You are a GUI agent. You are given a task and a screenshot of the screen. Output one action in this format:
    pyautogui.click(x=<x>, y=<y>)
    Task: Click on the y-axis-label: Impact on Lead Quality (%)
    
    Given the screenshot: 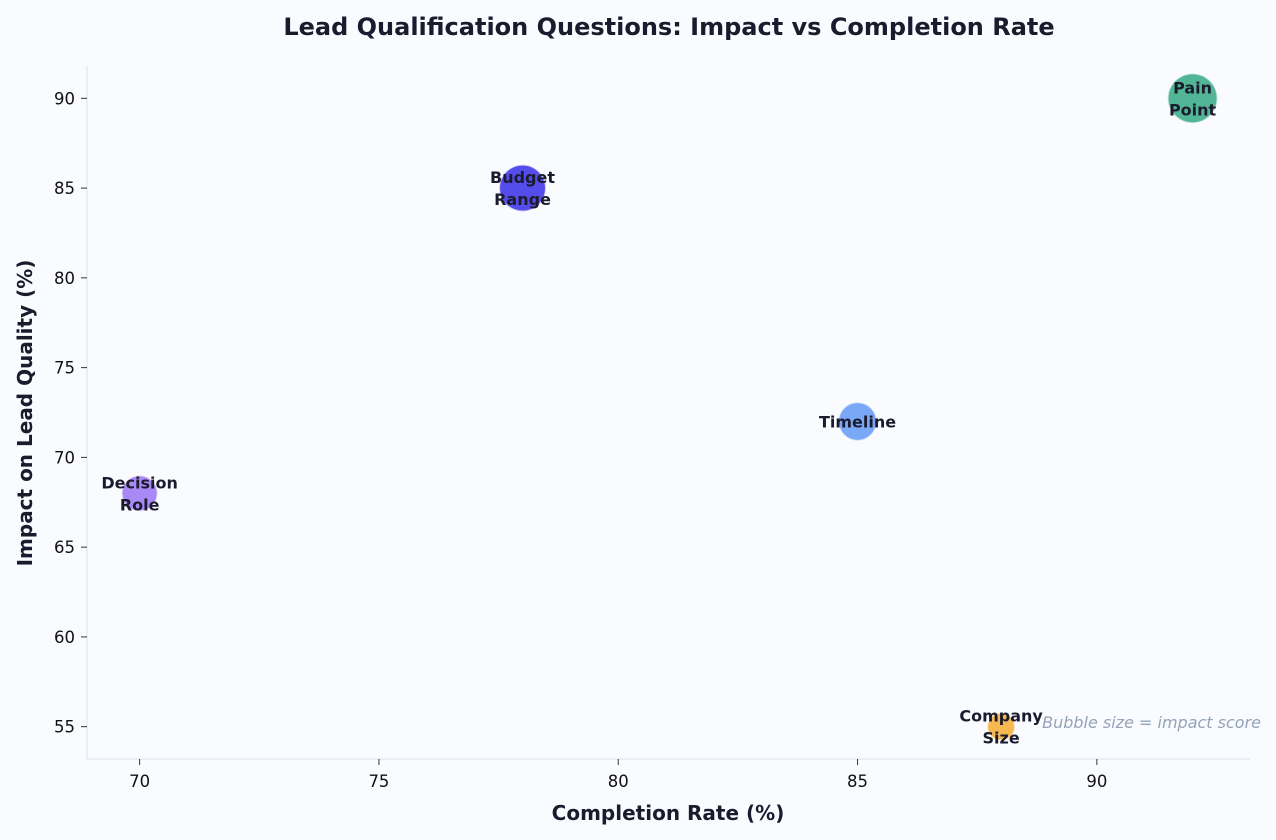 What is the action you would take?
    pyautogui.click(x=25, y=413)
    